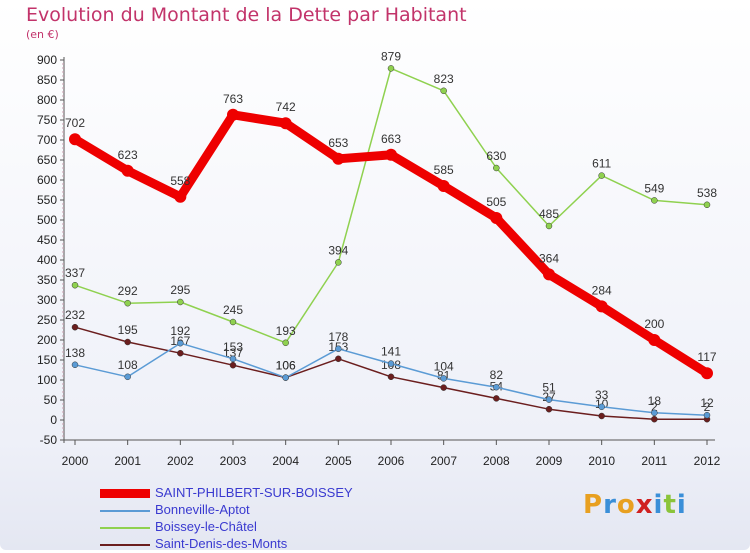 This screenshot has height=553, width=750. I want to click on proxiti-logo: Proxiti, so click(635, 505).